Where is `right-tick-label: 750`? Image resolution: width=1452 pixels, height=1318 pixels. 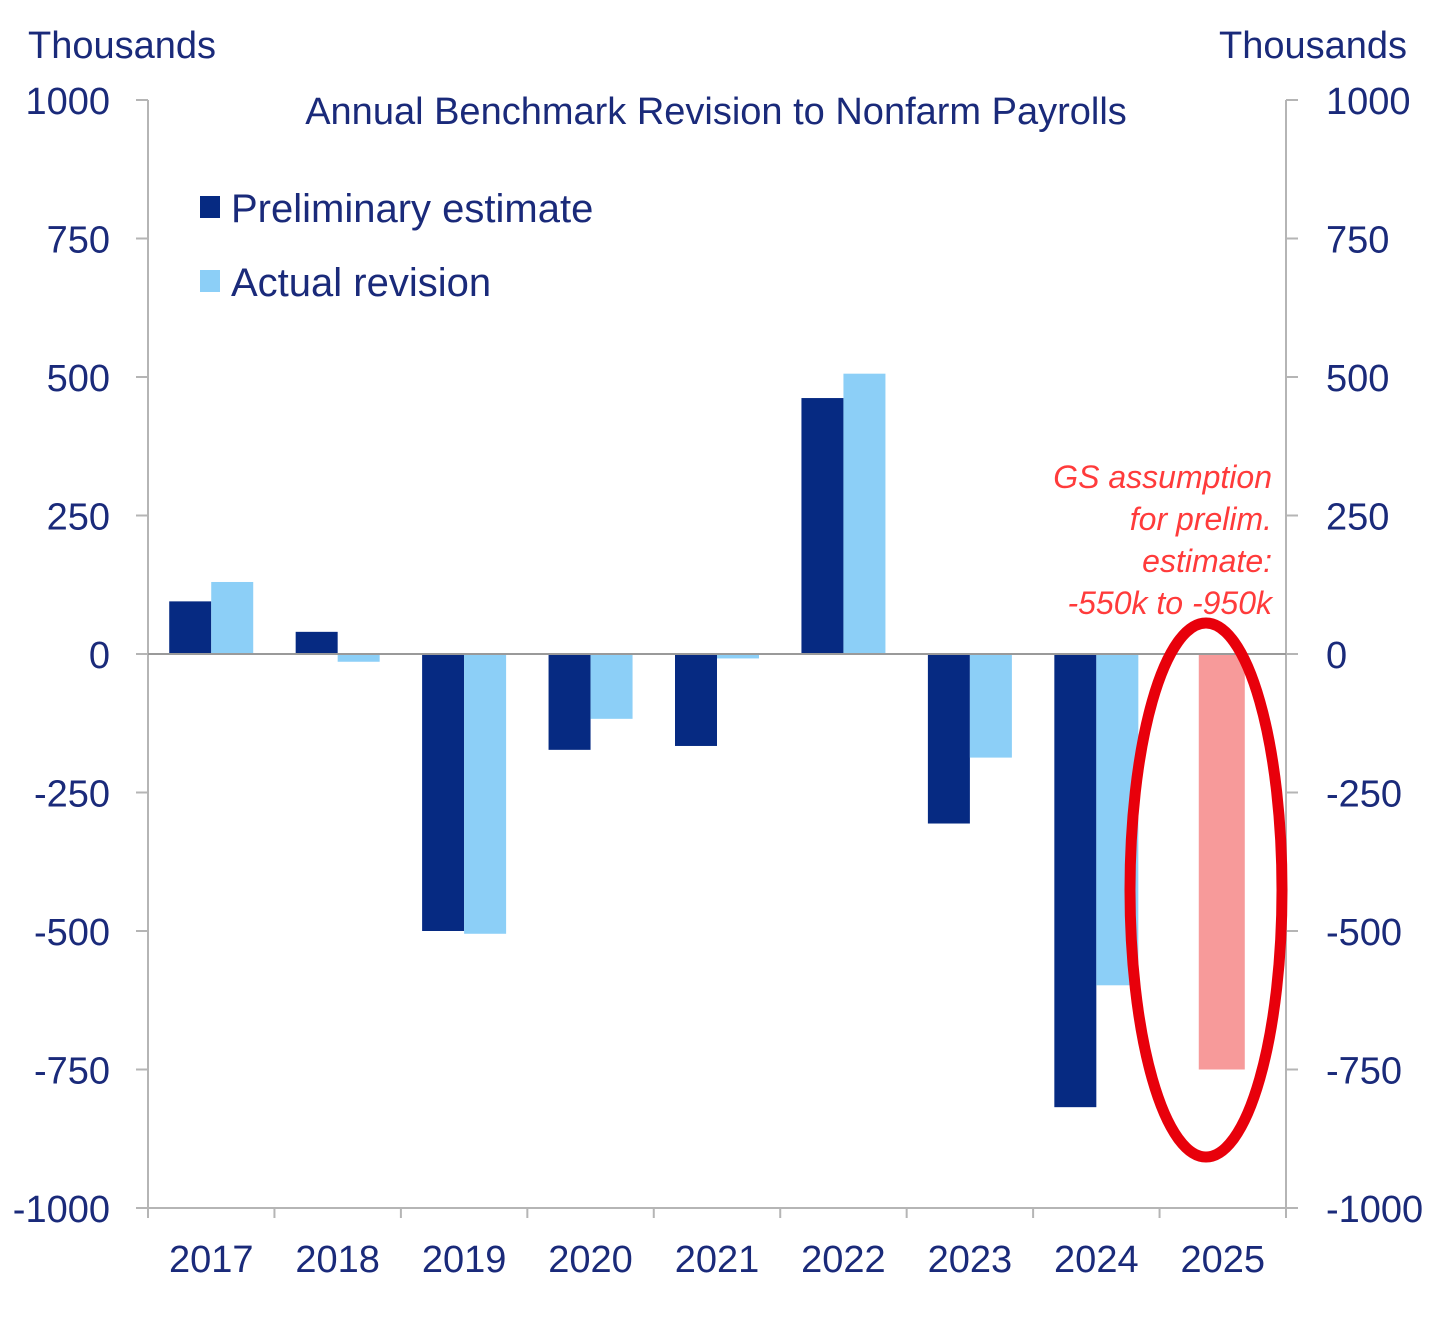 right-tick-label: 750 is located at coordinates (1357, 241).